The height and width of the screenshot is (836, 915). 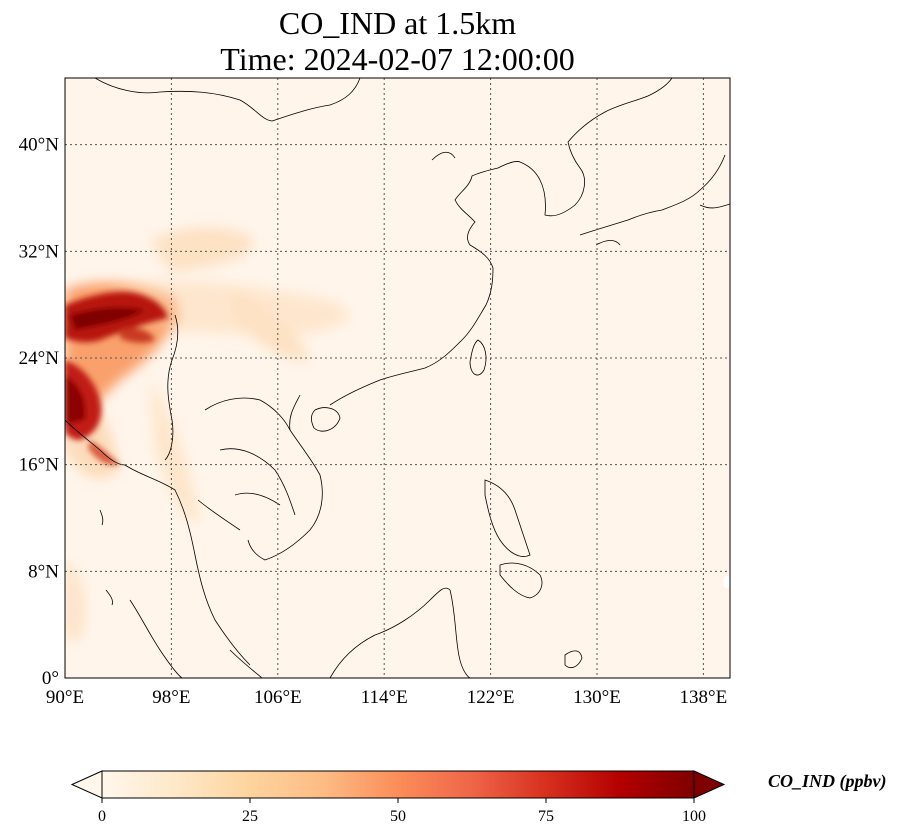 What do you see at coordinates (694, 816) in the screenshot?
I see `colorbar-tick-label: 100` at bounding box center [694, 816].